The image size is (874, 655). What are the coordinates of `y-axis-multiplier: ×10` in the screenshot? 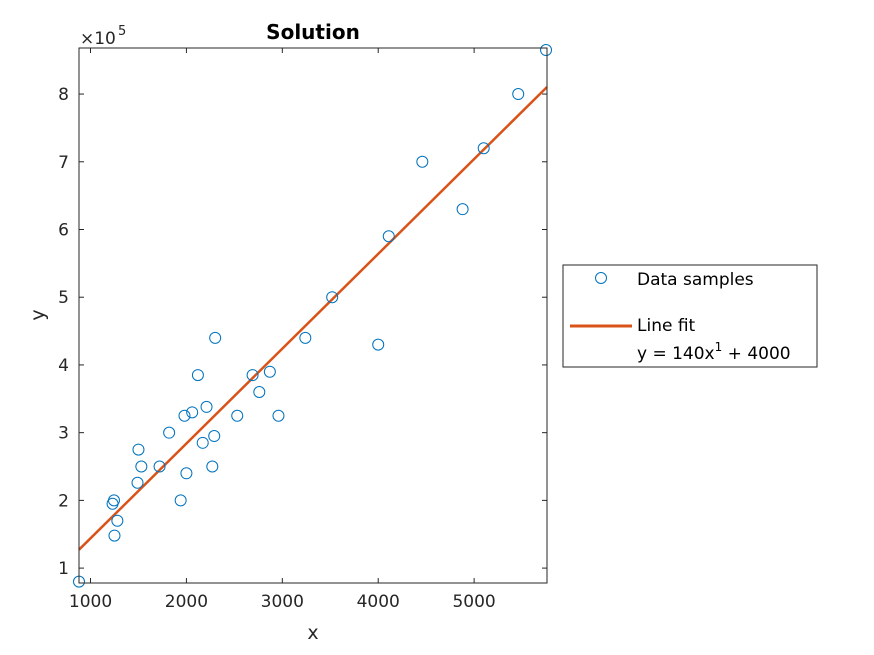 It's located at (98, 39).